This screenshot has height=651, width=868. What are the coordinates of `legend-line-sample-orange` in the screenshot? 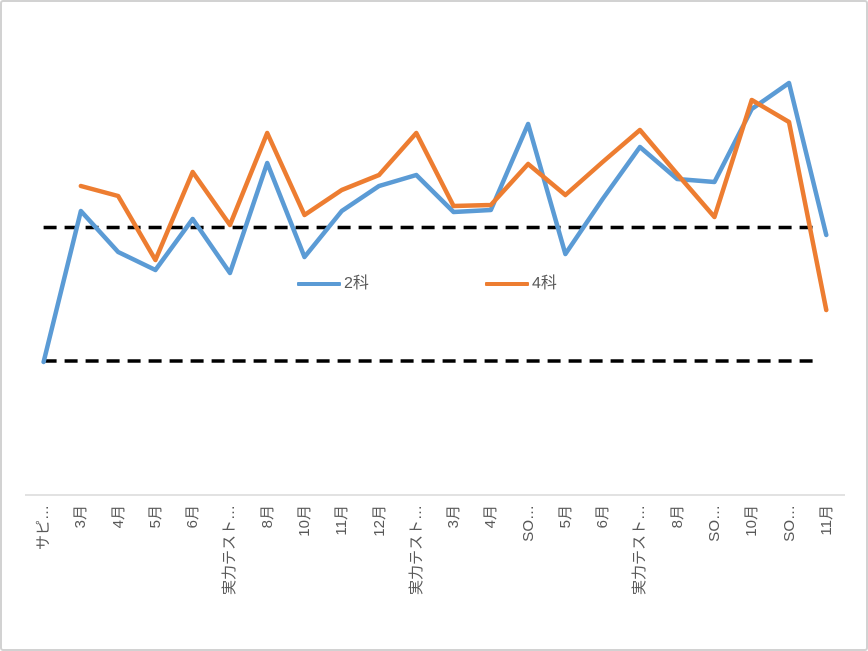 It's located at (507, 284).